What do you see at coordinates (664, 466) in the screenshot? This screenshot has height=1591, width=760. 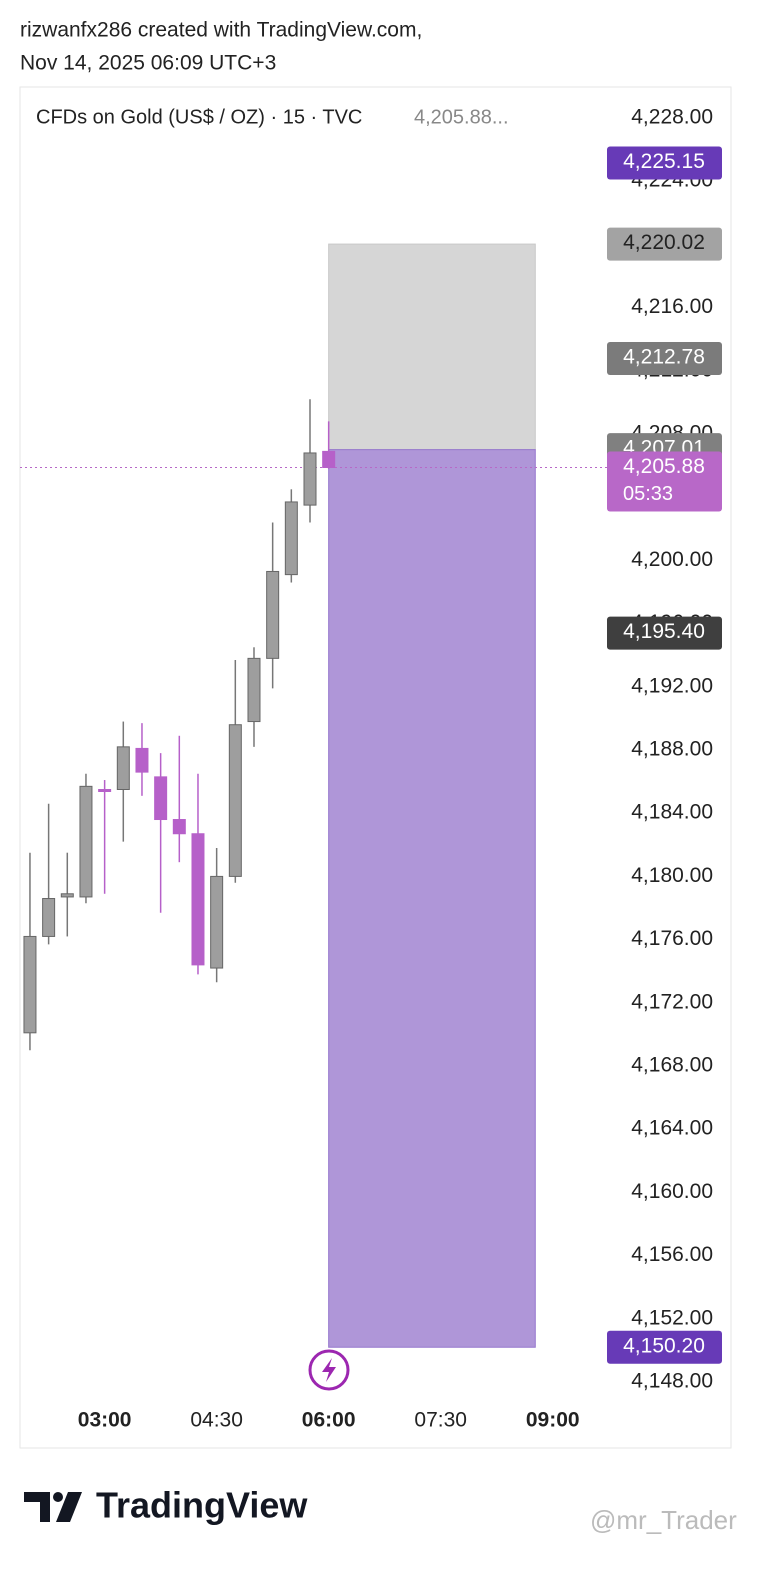 I see `price-badge-label: 4,205.88` at bounding box center [664, 466].